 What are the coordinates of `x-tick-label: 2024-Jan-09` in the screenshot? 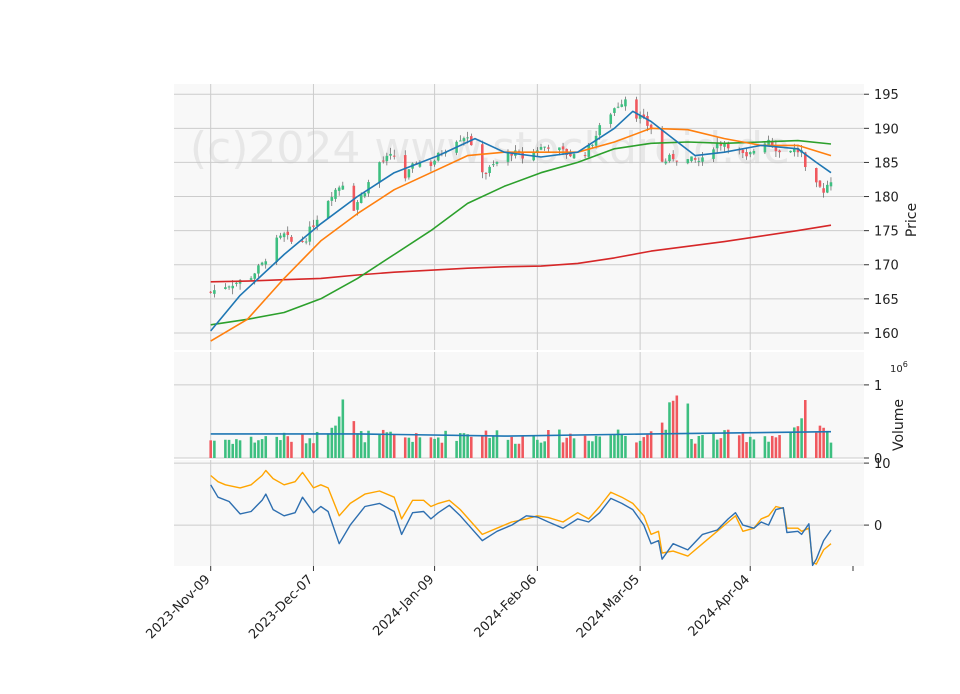 It's located at (403, 605).